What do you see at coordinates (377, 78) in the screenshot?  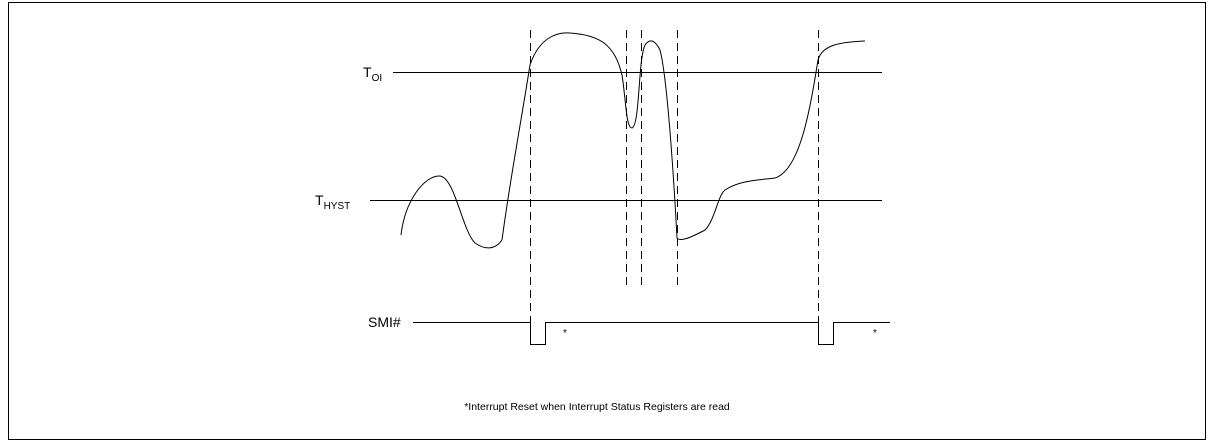 I see `subscript: OI` at bounding box center [377, 78].